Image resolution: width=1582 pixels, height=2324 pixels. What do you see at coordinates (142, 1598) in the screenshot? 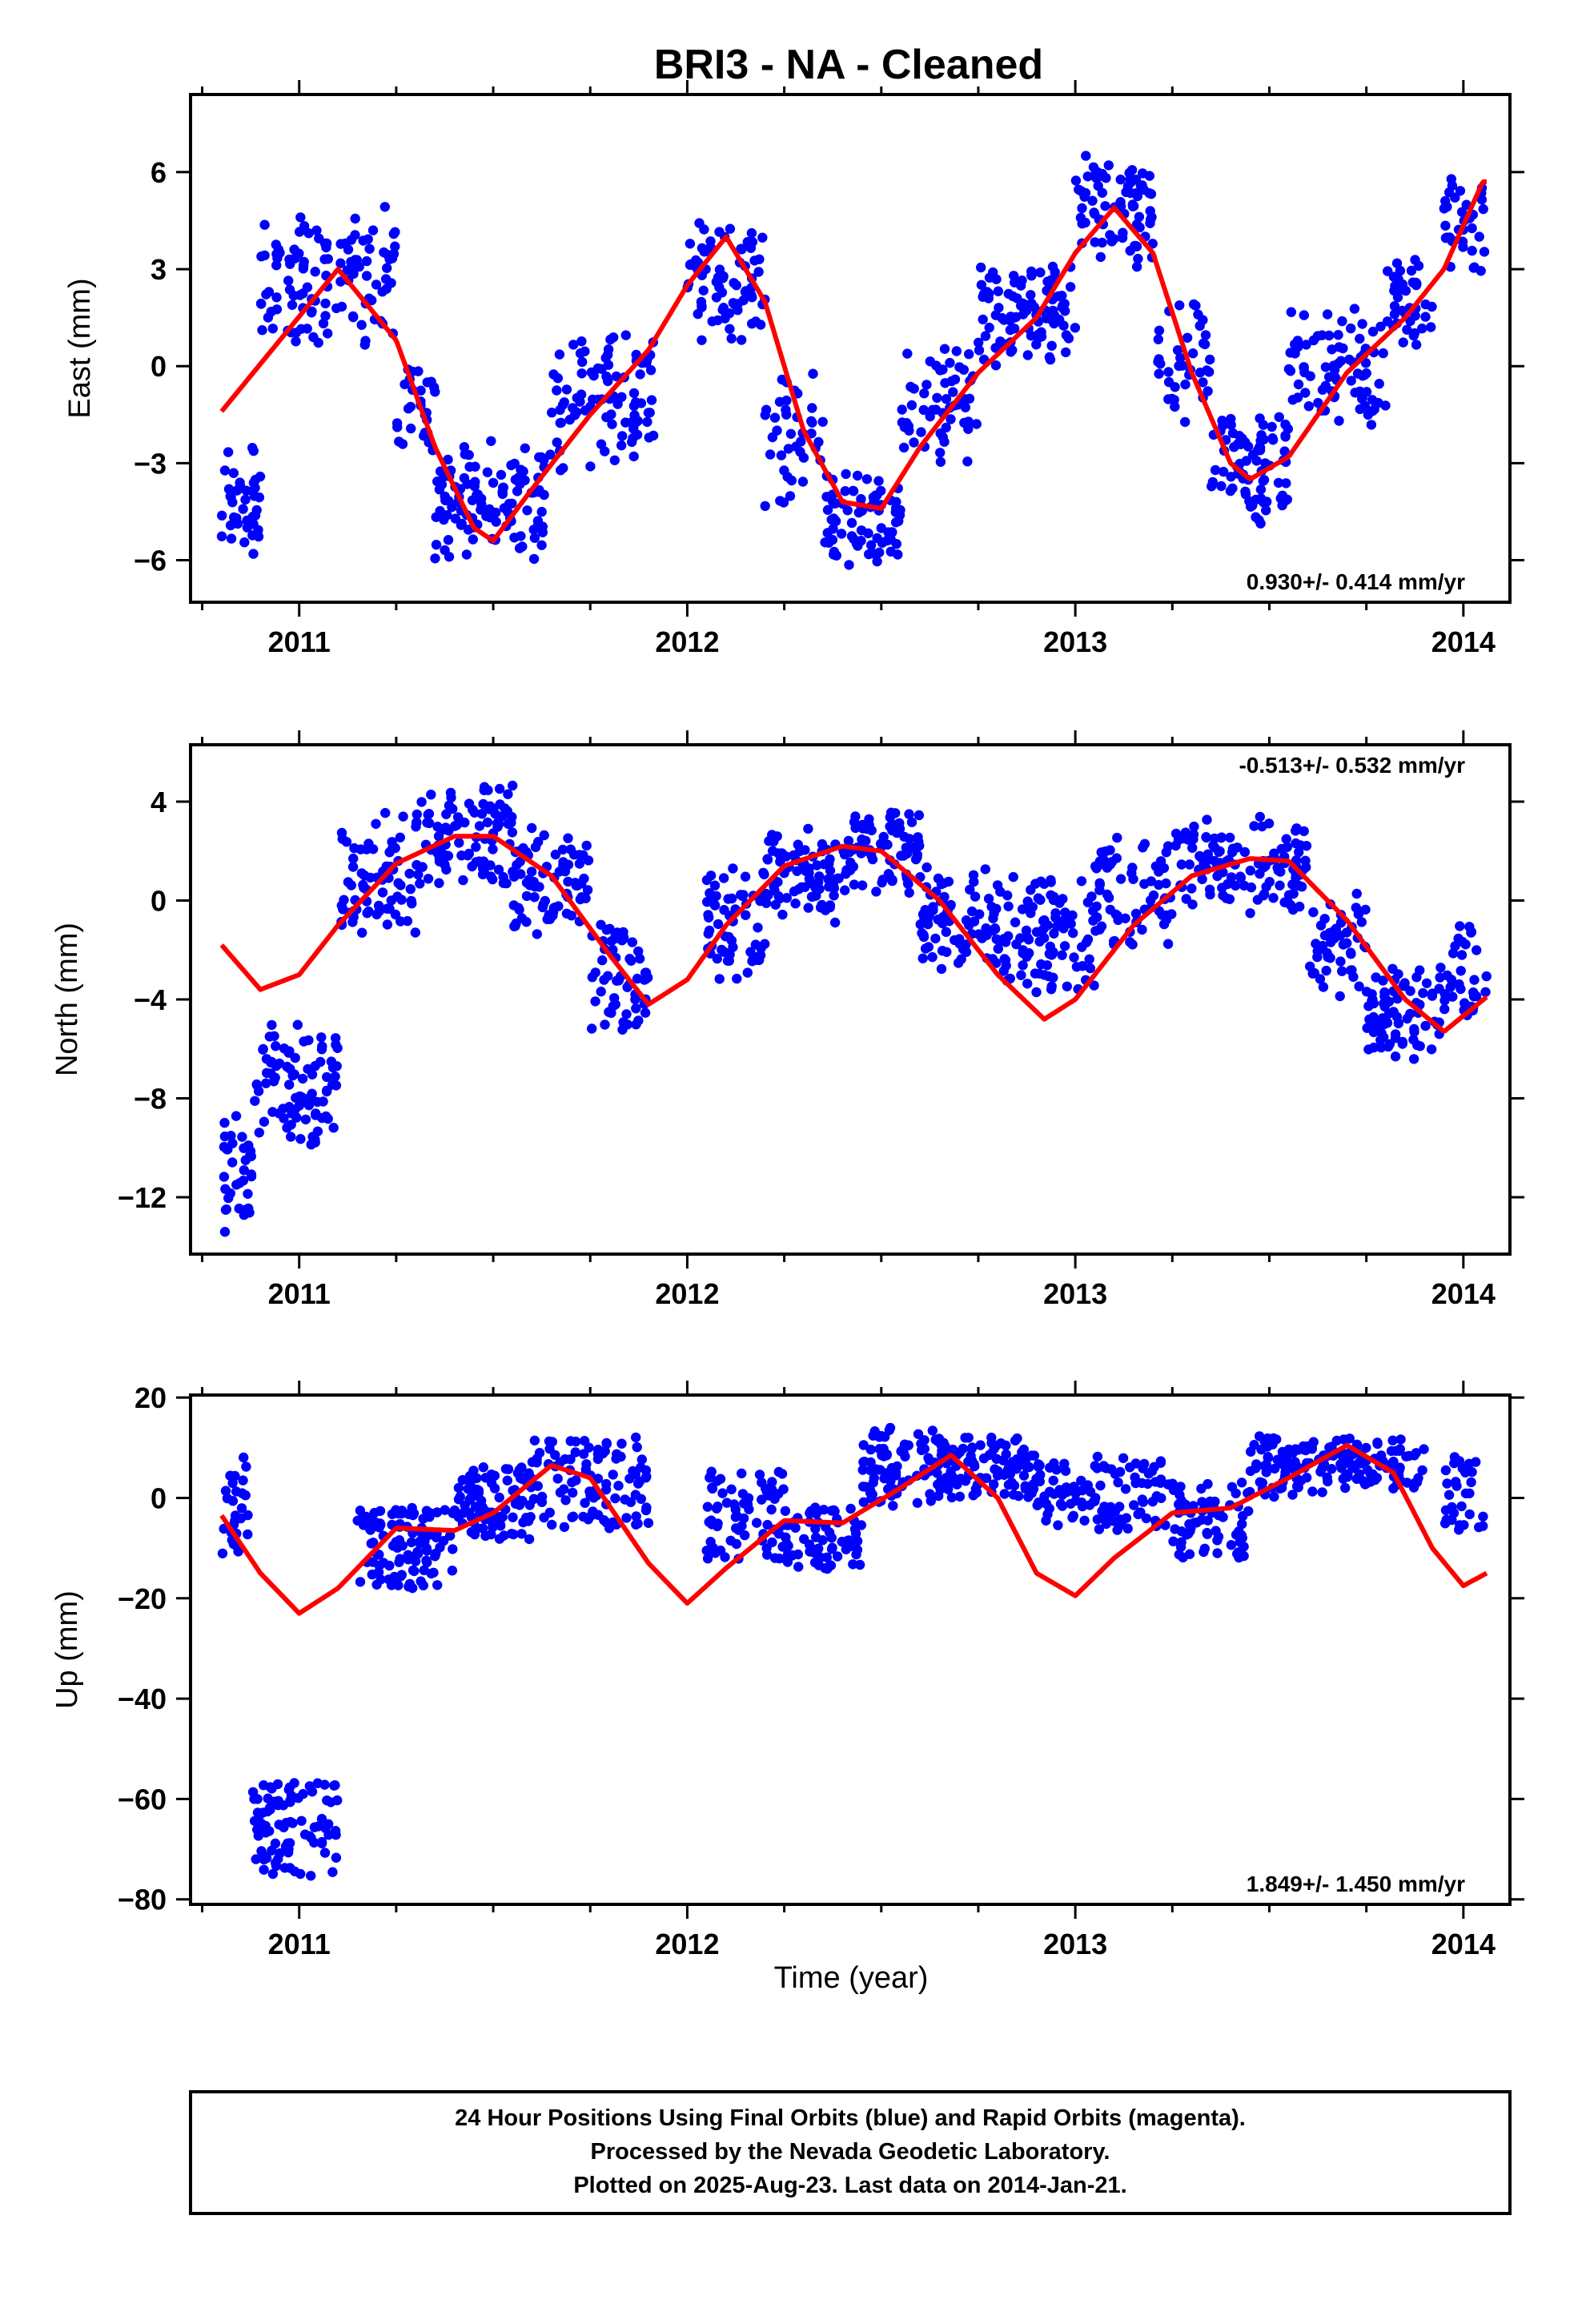
I see `up-y-tick-label: −20` at bounding box center [142, 1598].